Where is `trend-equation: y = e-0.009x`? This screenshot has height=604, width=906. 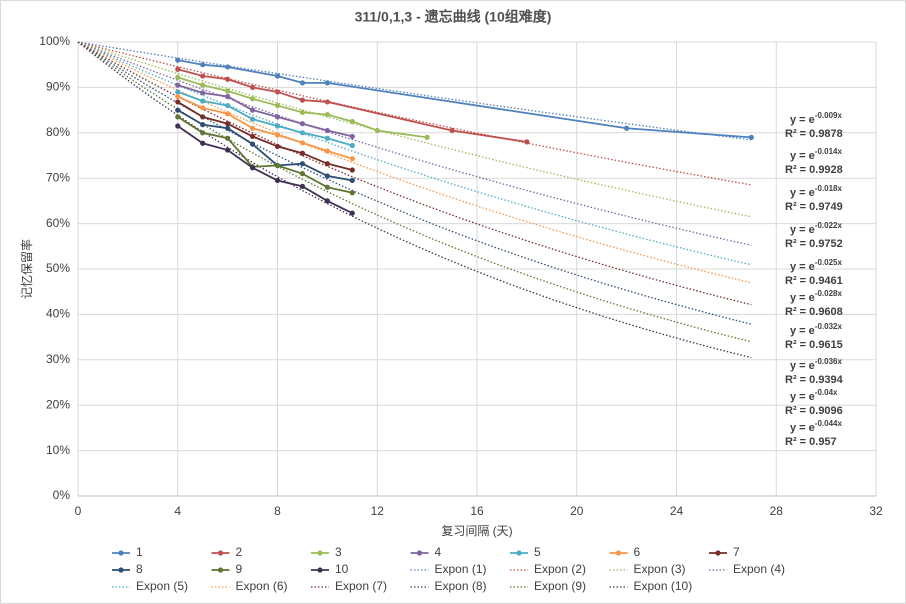 trend-equation: y = e-0.009x is located at coordinates (816, 118).